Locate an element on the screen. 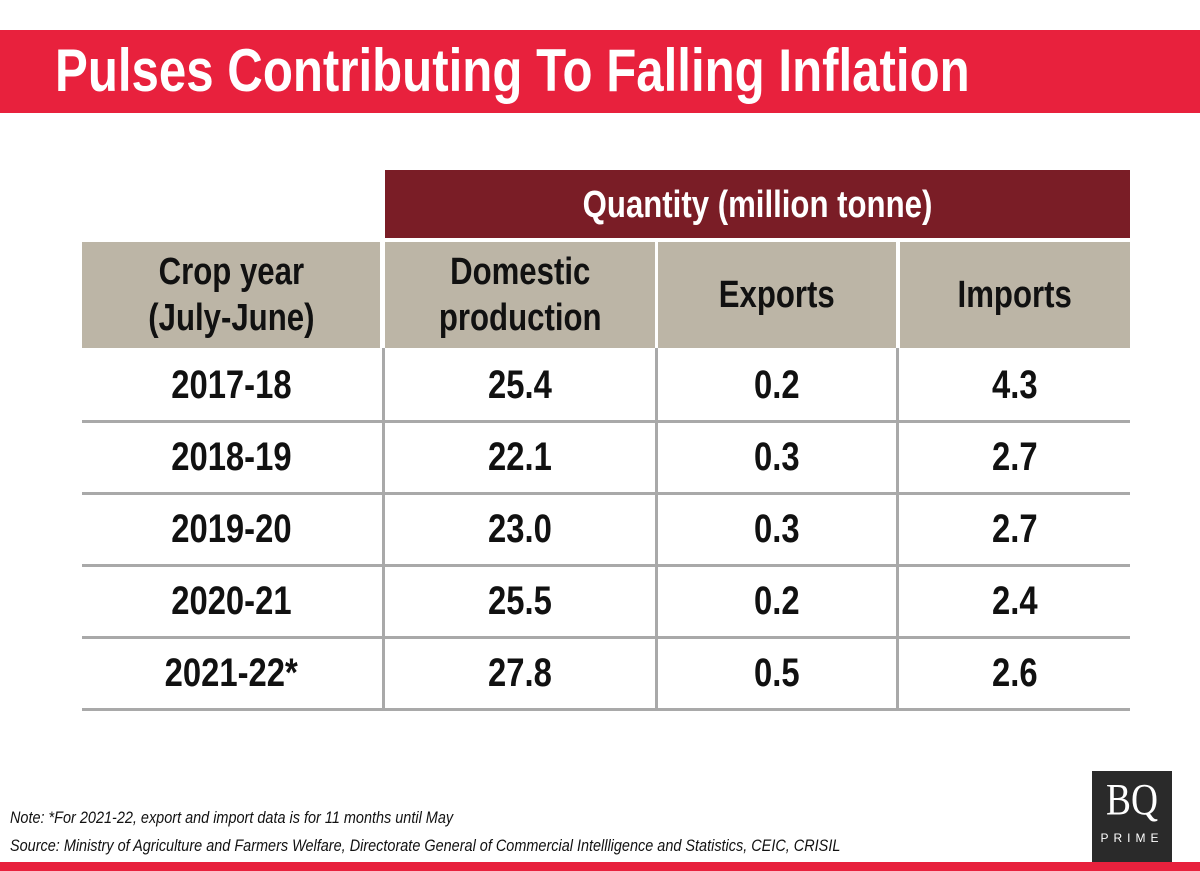  column-header: Imports is located at coordinates (1015, 295).